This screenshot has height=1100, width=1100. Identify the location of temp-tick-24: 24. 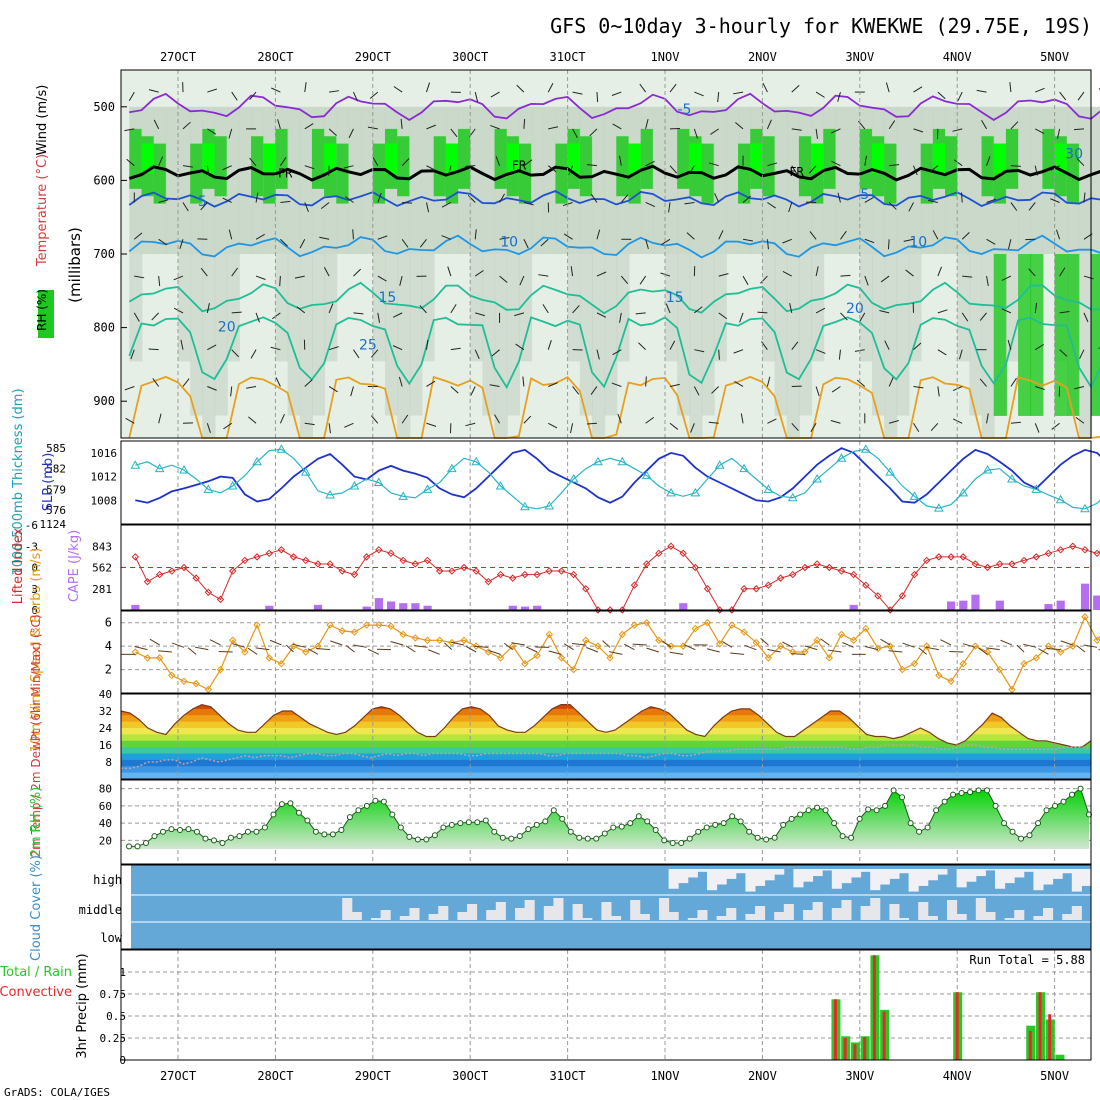
(106, 728).